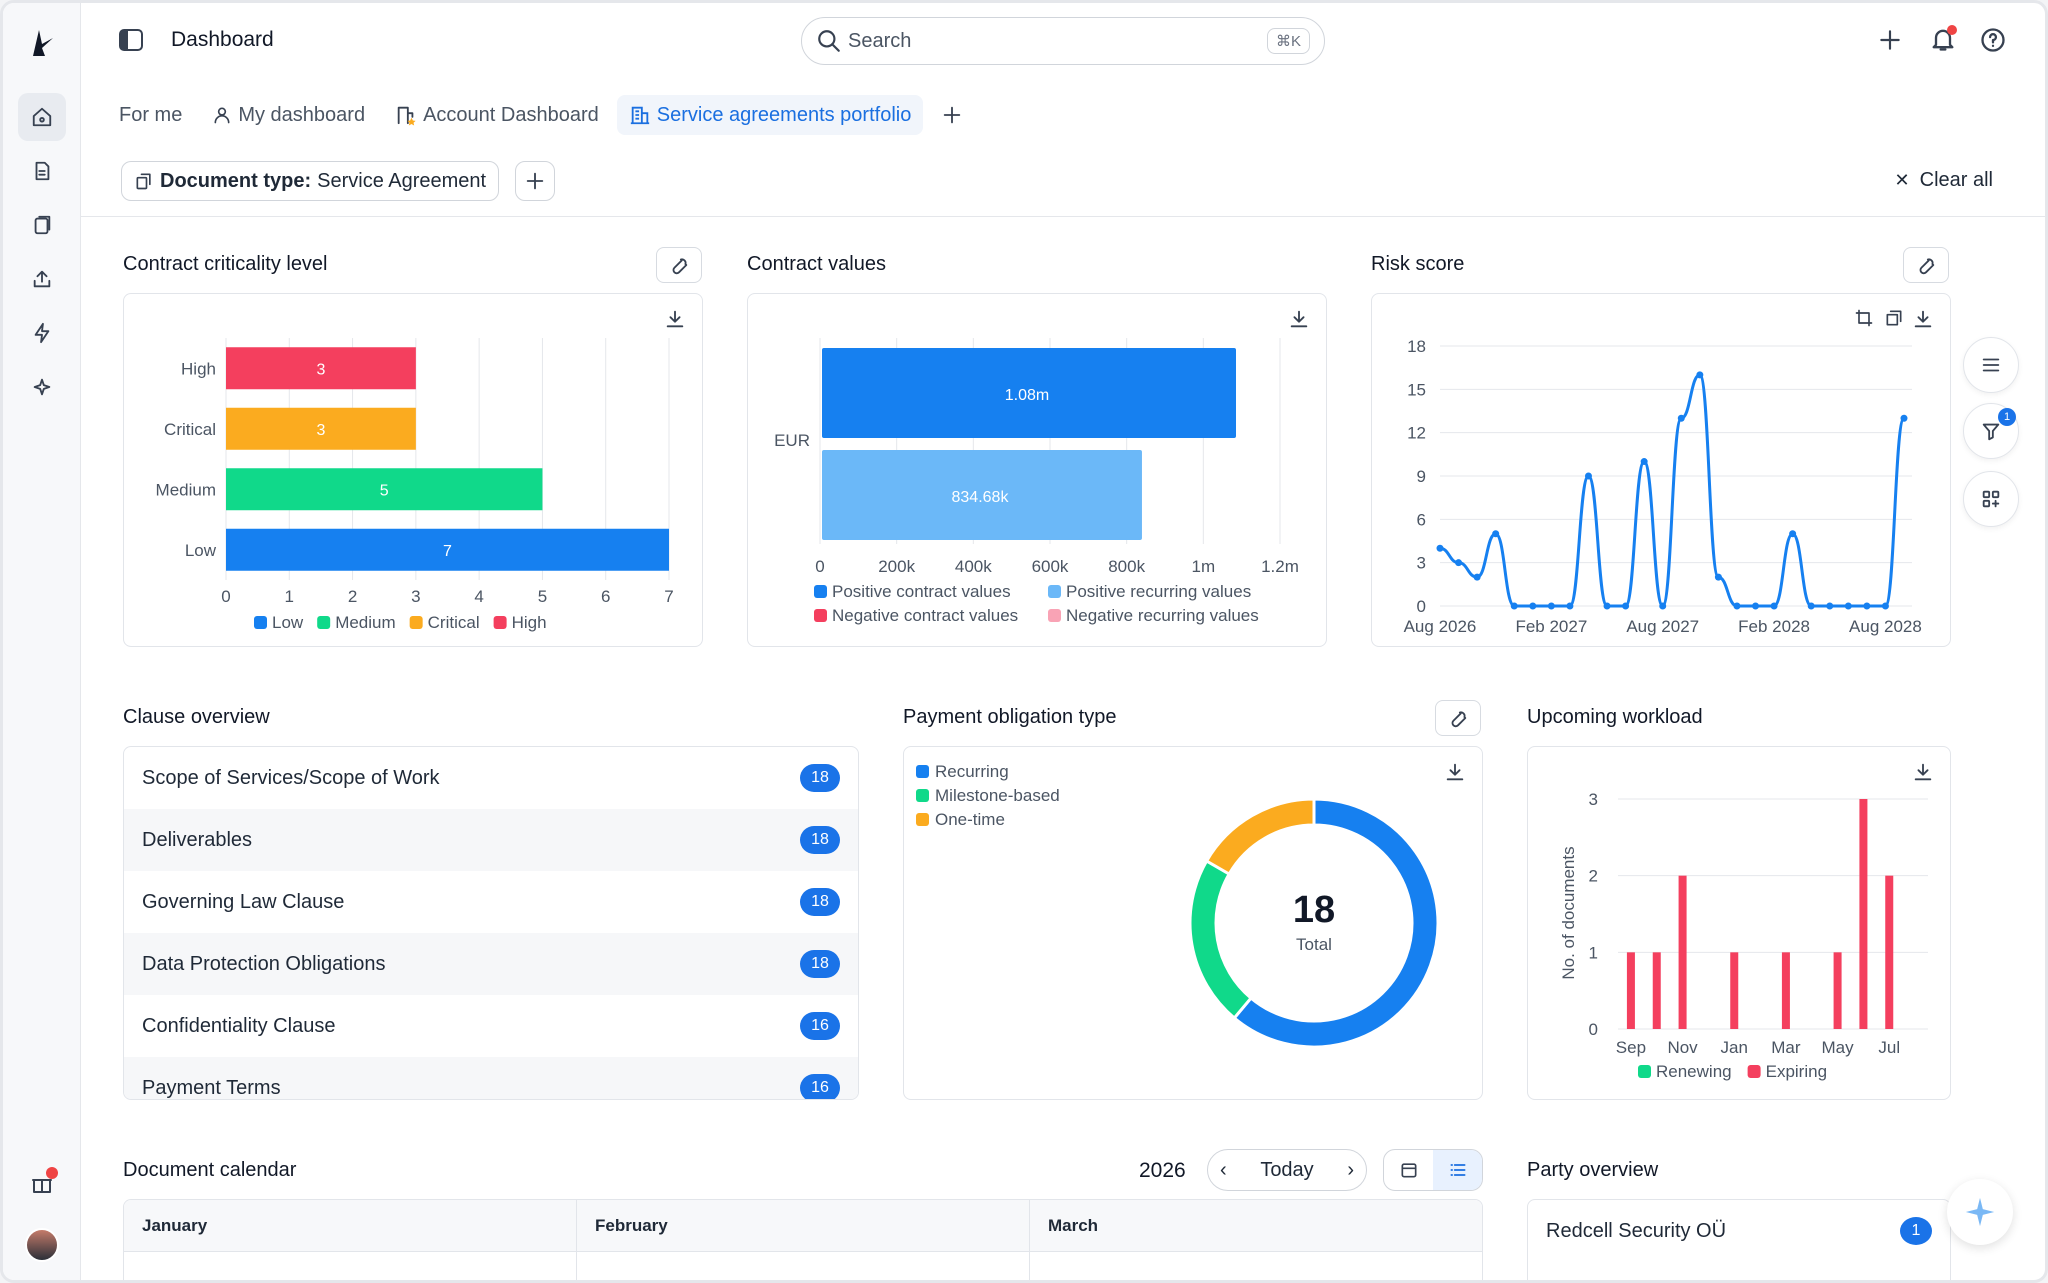  What do you see at coordinates (131, 40) in the screenshot?
I see `sidebar-toggle-icon` at bounding box center [131, 40].